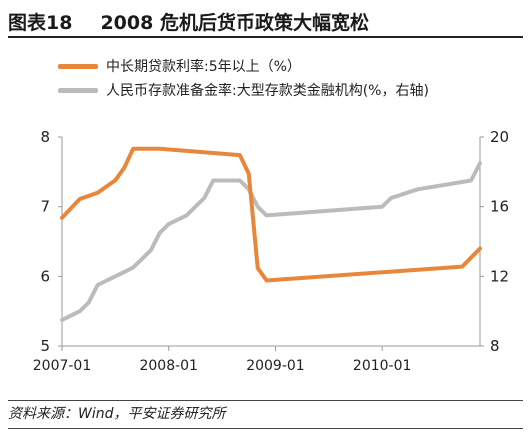 The width and height of the screenshot is (531, 442). I want to click on x-tick-label-2: 2009-01, so click(275, 366).